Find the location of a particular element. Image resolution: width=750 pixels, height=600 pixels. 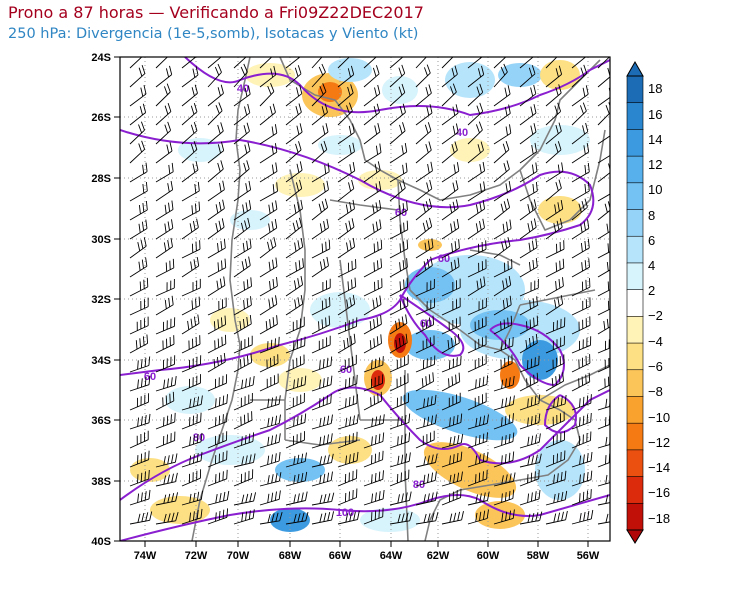

lon-label: 64W is located at coordinates (391, 556).